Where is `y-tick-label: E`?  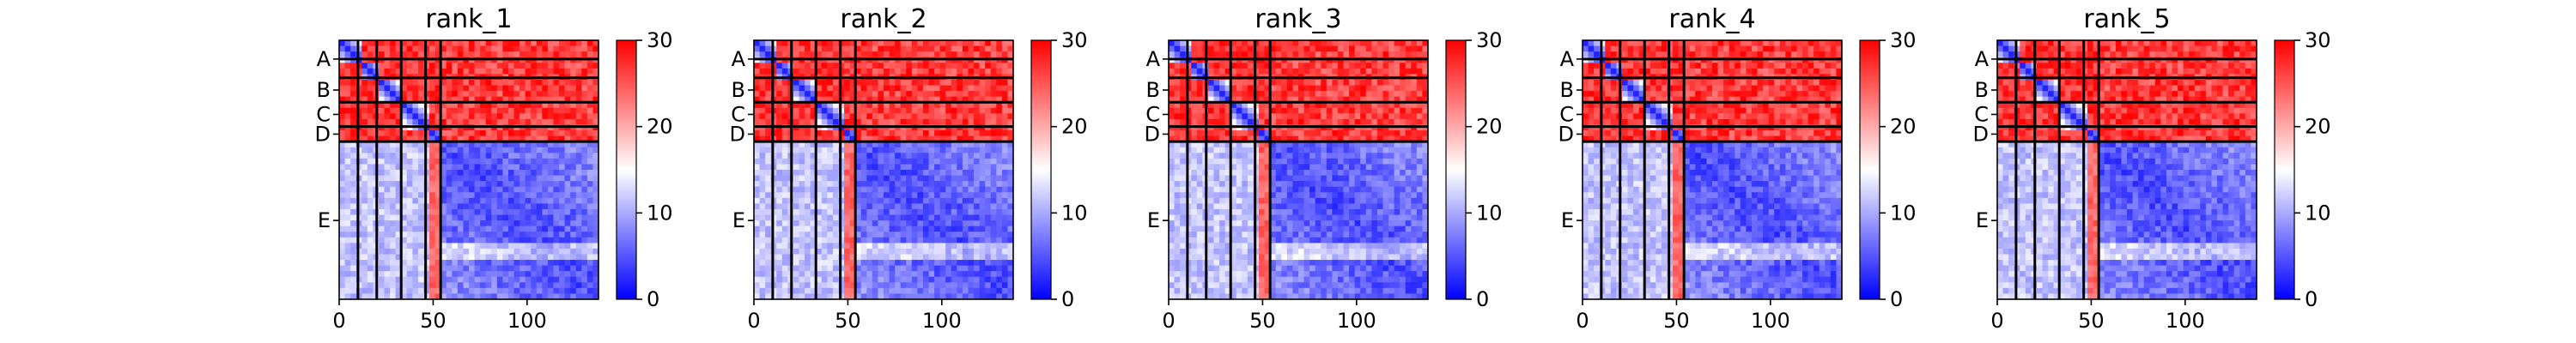
y-tick-label: E is located at coordinates (324, 220).